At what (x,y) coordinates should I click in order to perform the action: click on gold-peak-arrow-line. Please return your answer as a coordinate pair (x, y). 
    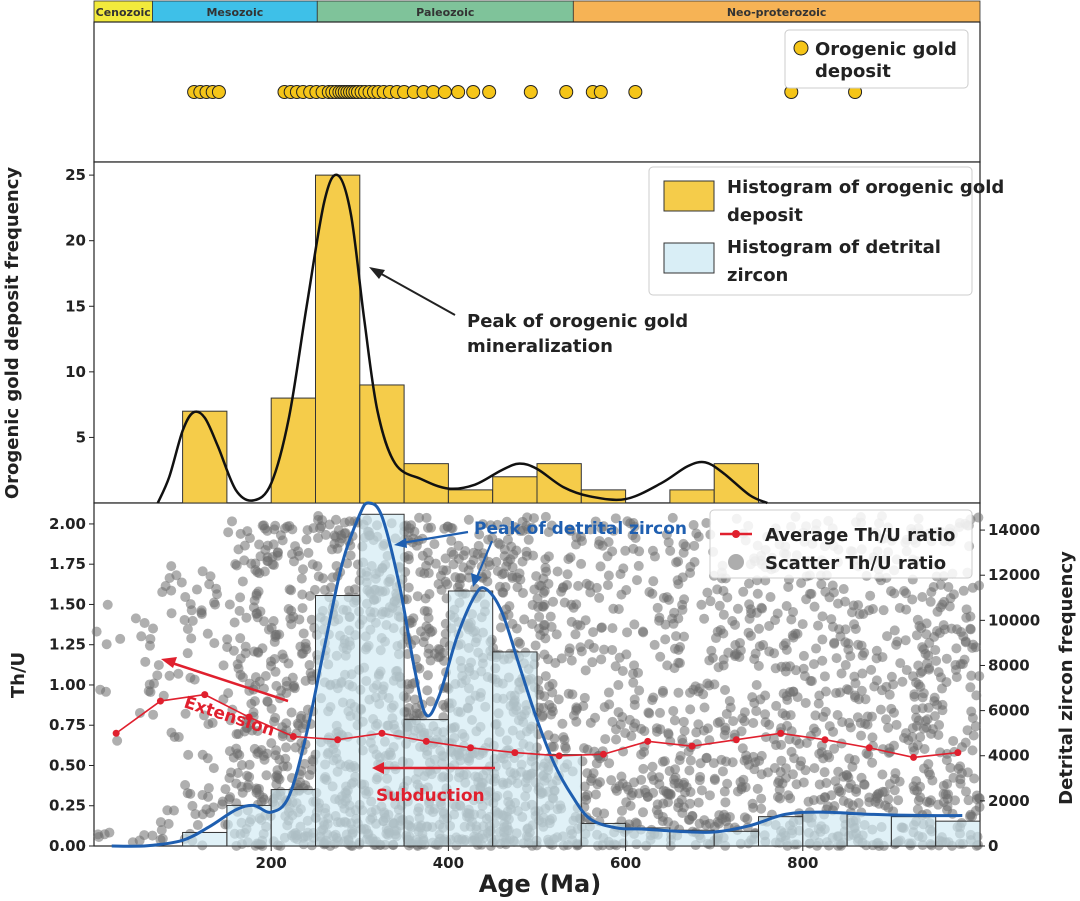
    Looking at the image, I should click on (415, 293).